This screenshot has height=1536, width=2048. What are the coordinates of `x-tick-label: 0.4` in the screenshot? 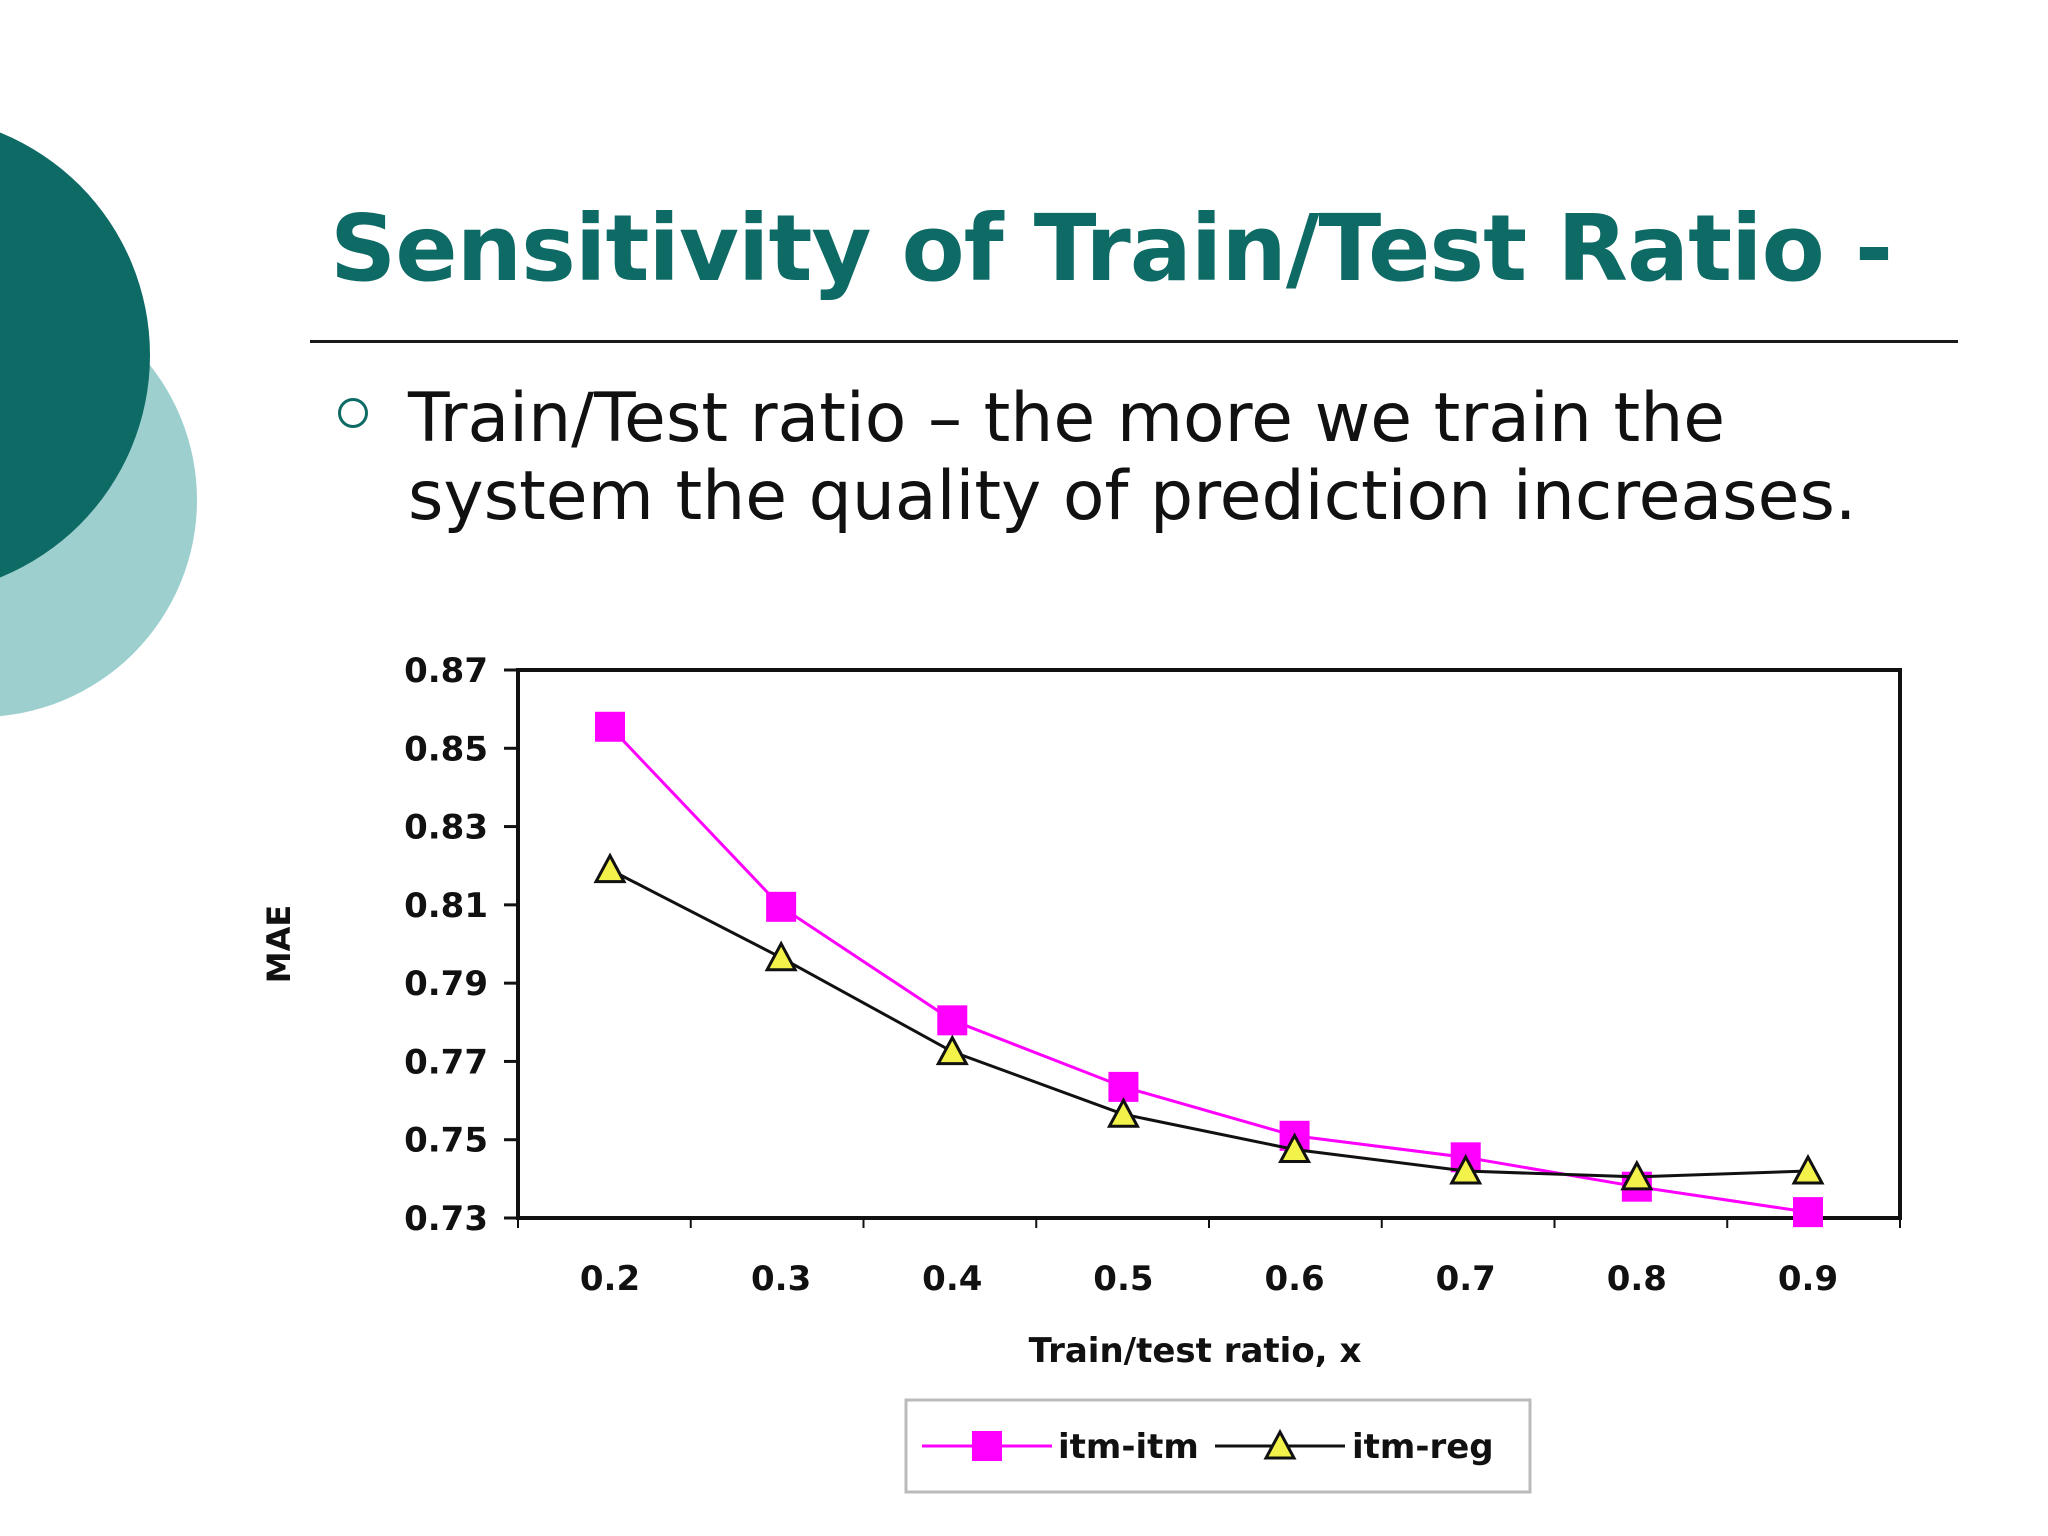 It's located at (952, 1279).